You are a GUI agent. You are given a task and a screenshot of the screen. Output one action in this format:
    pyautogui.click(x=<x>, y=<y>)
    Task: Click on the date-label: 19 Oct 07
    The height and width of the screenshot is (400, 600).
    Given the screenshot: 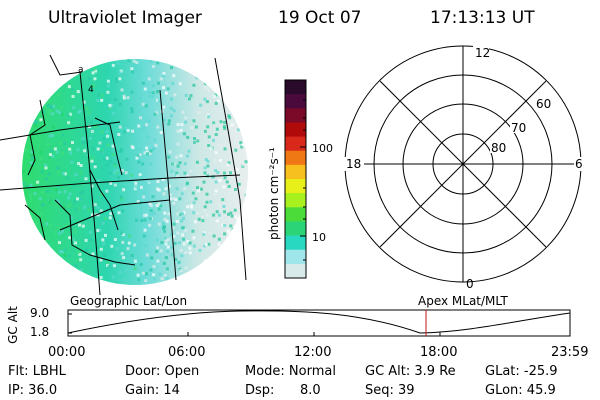 What is the action you would take?
    pyautogui.click(x=320, y=18)
    